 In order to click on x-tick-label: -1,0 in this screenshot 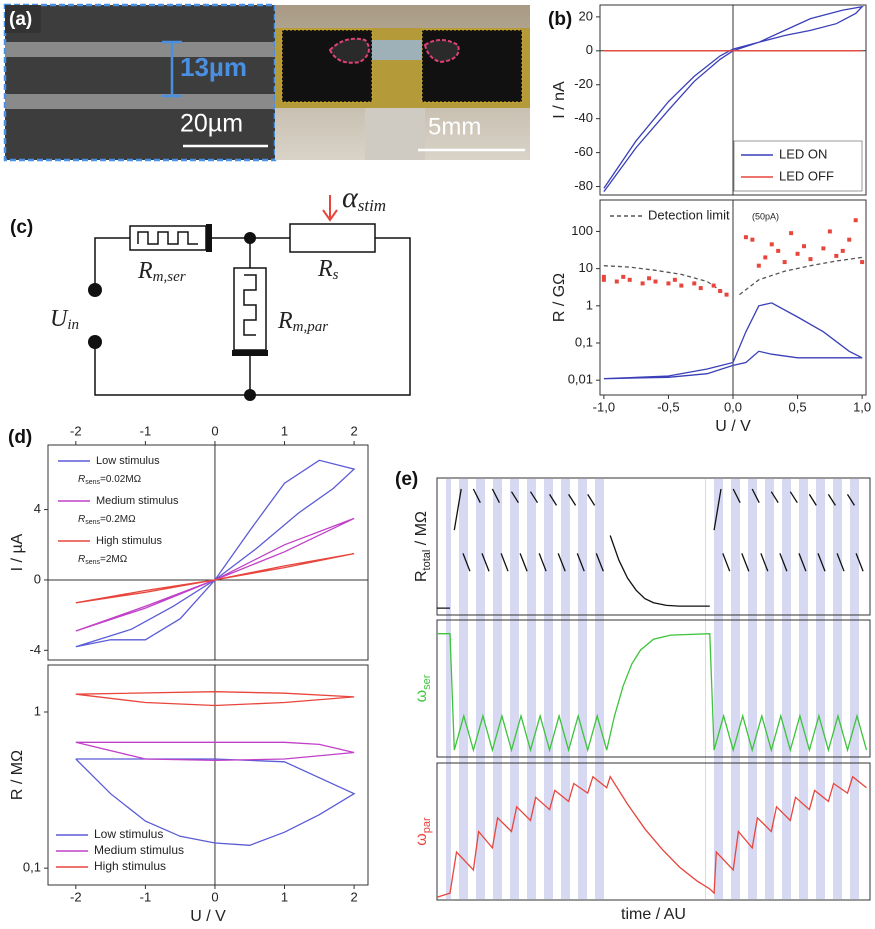, I will do `click(604, 406)`.